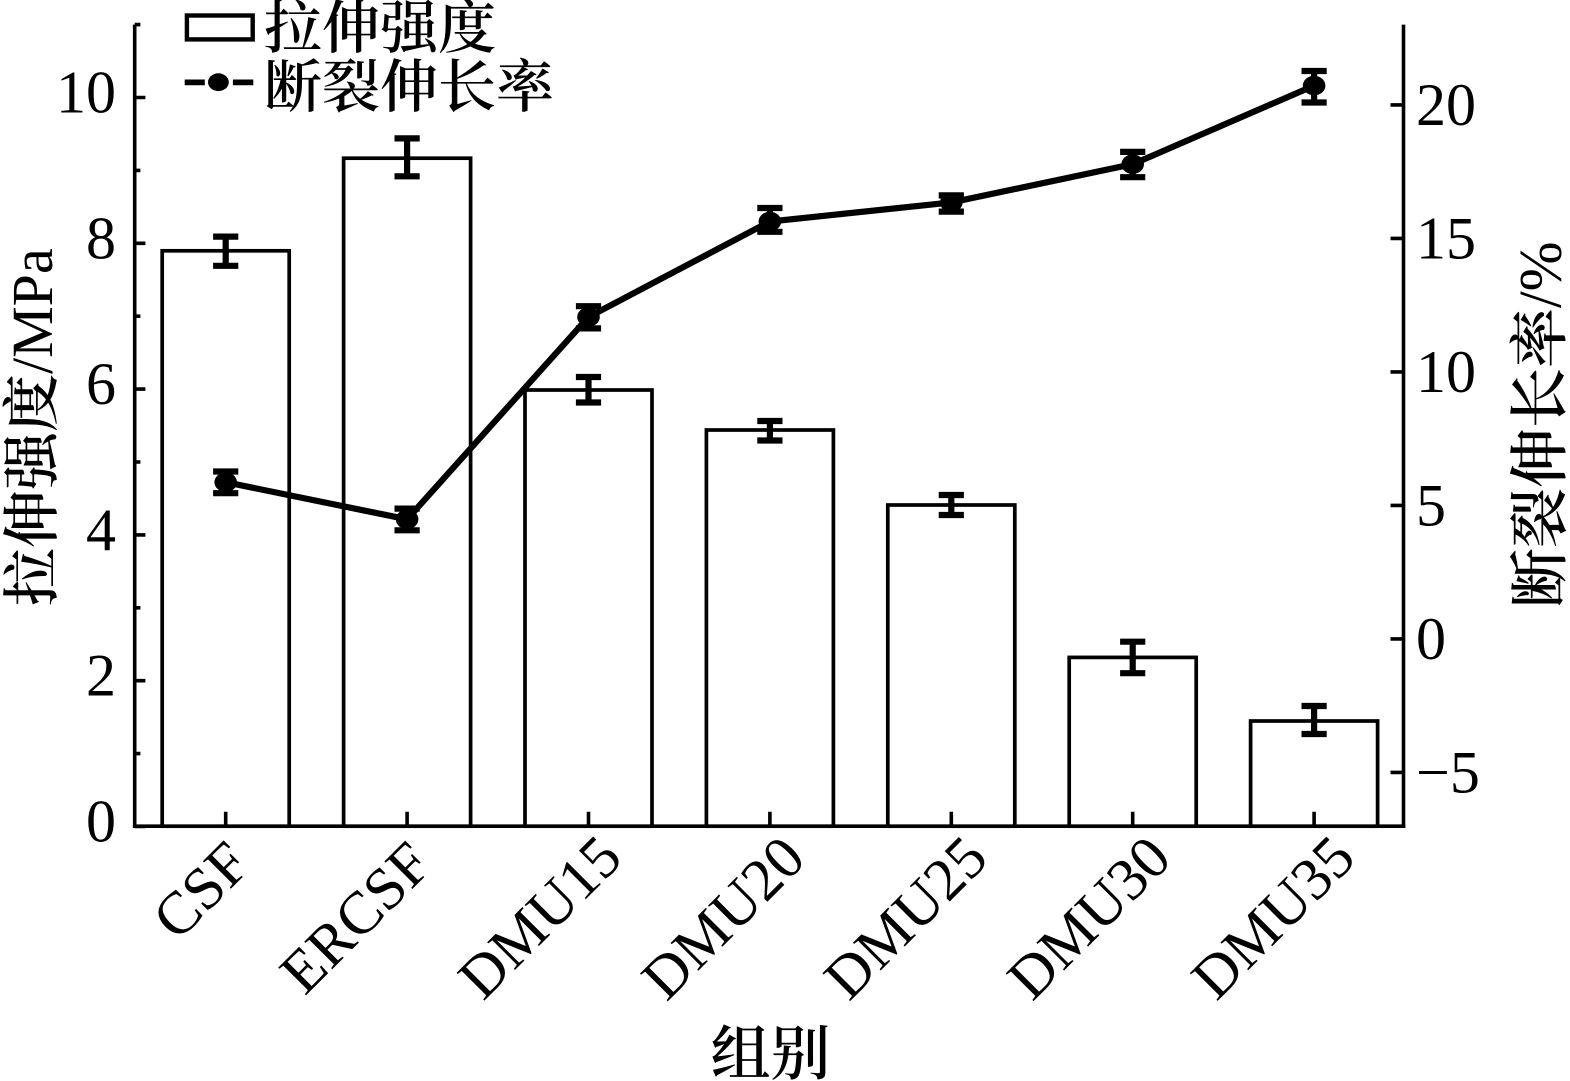 This screenshot has height=1081, width=1570. Describe the element at coordinates (1431, 505) in the screenshot. I see `svg-text: 5` at that location.